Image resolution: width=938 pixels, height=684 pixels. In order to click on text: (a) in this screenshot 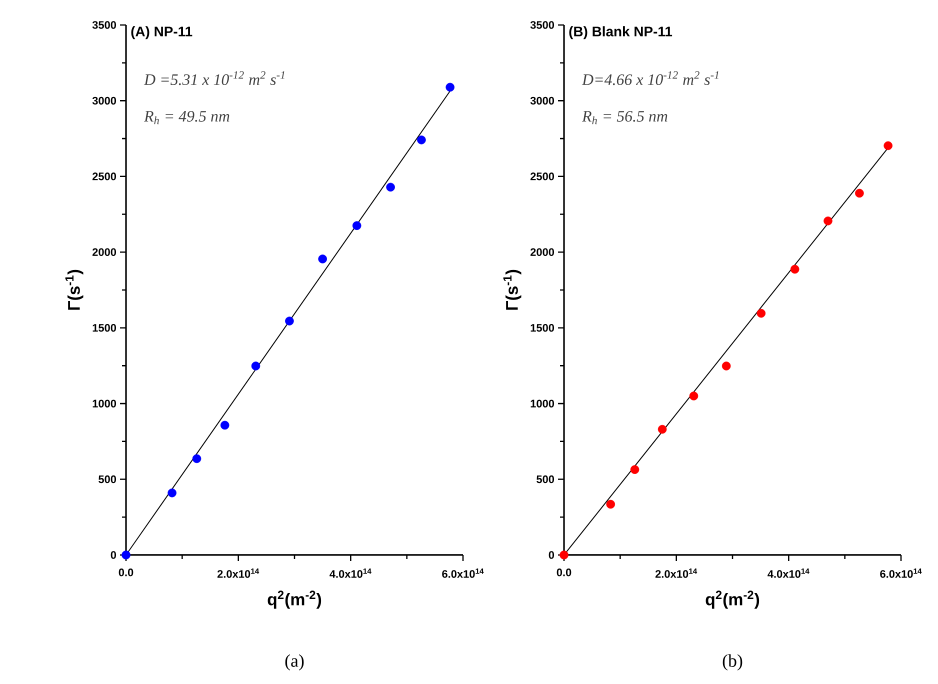, I will do `click(294, 662)`.